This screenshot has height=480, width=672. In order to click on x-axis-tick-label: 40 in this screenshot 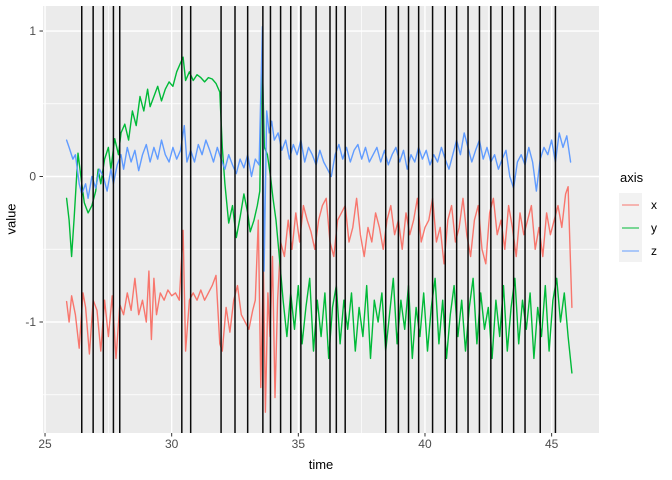, I will do `click(425, 444)`.